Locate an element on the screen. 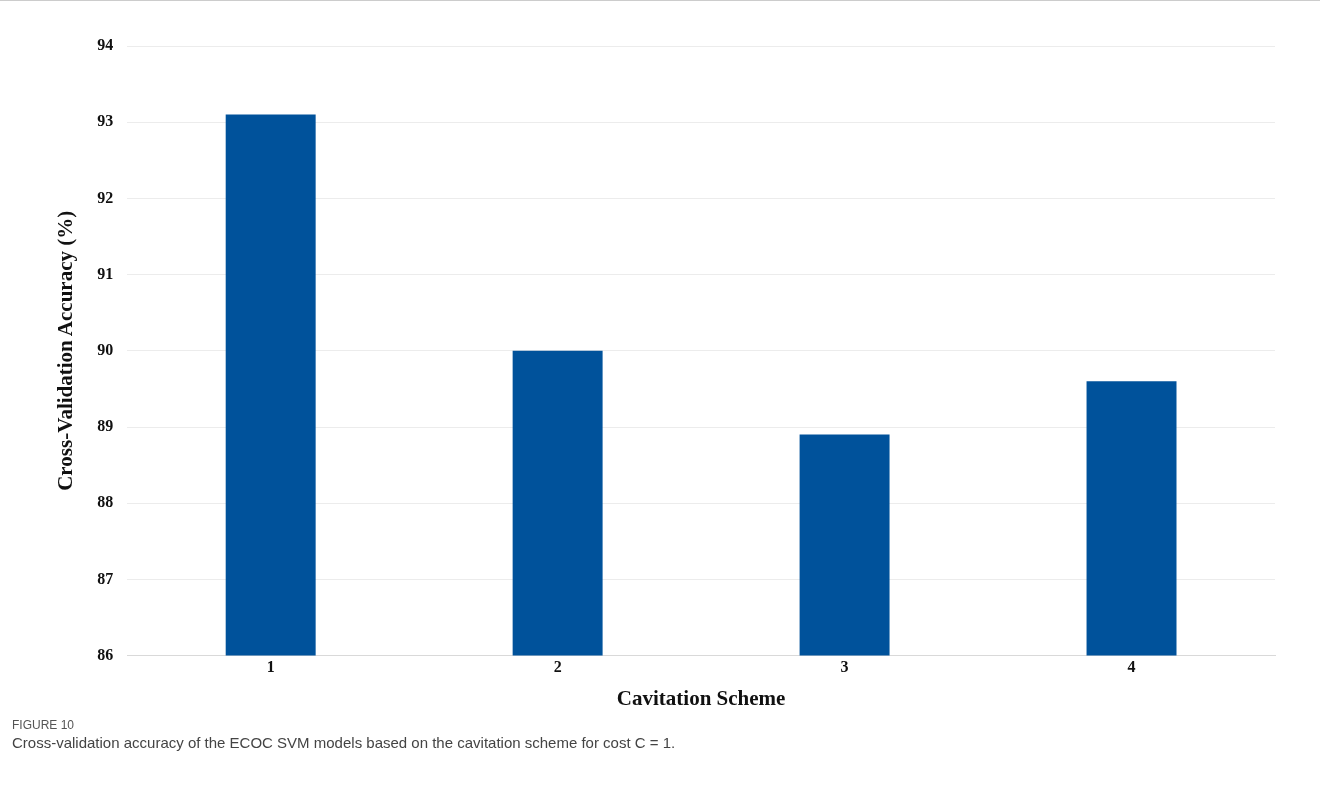 The height and width of the screenshot is (791, 1320). y-tick-label: 93 is located at coordinates (105, 121).